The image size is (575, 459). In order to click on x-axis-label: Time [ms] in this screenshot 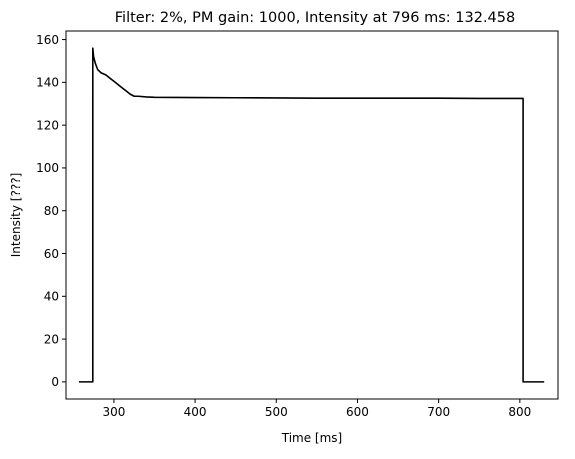, I will do `click(312, 438)`.